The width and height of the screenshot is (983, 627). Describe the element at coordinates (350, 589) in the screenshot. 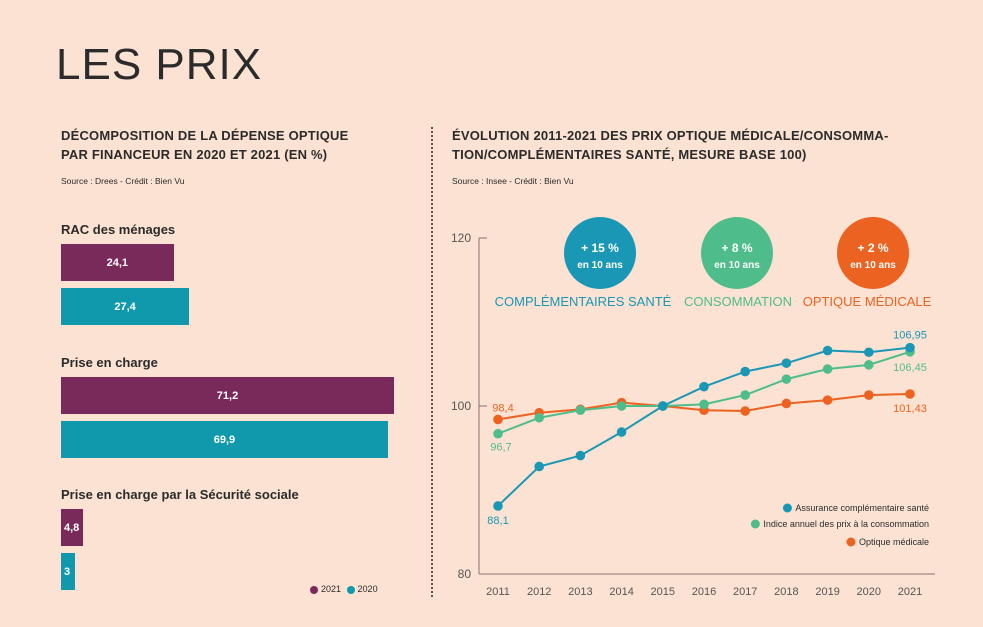

I see `legend-2020-swatch` at that location.